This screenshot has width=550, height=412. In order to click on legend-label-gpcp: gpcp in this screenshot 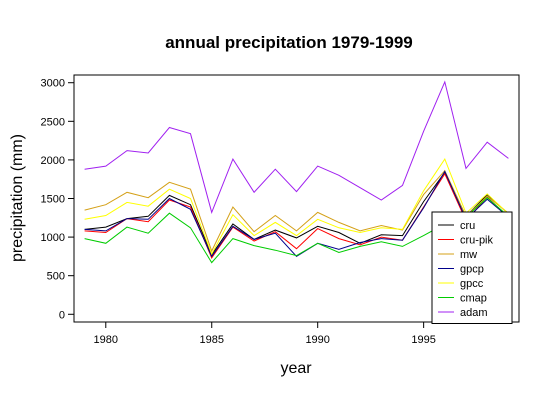, I will do `click(472, 270)`.